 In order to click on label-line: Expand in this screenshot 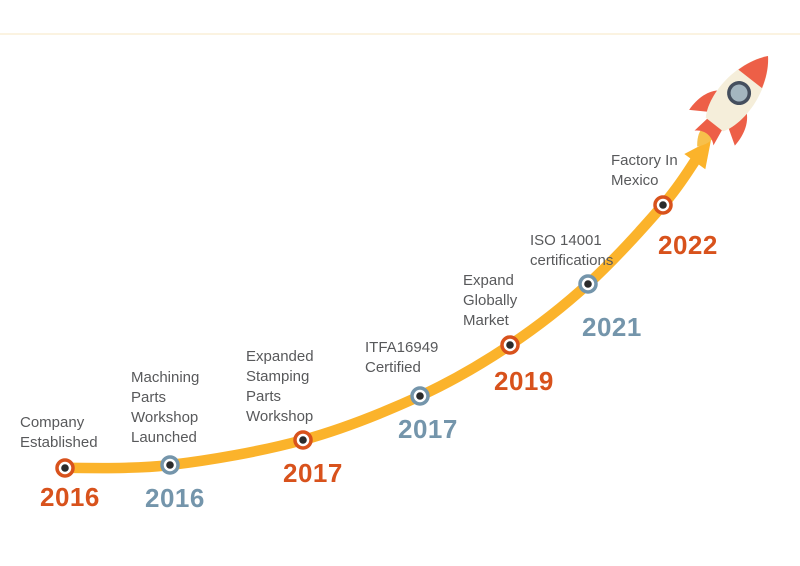, I will do `click(488, 280)`.